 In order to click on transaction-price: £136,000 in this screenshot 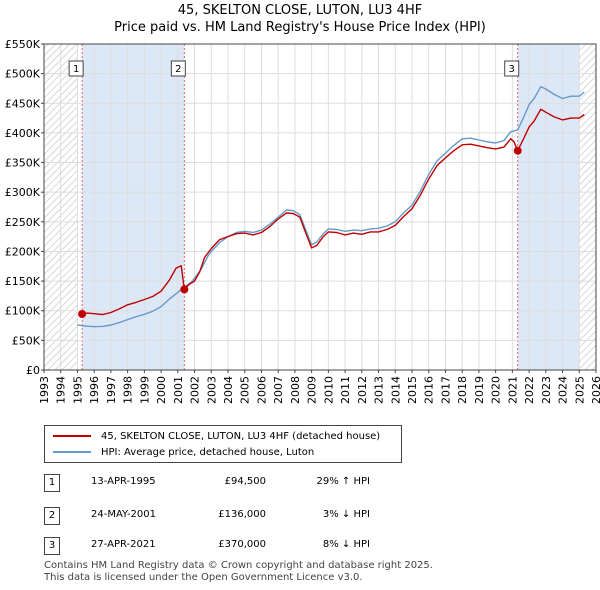, I will do `click(242, 514)`.